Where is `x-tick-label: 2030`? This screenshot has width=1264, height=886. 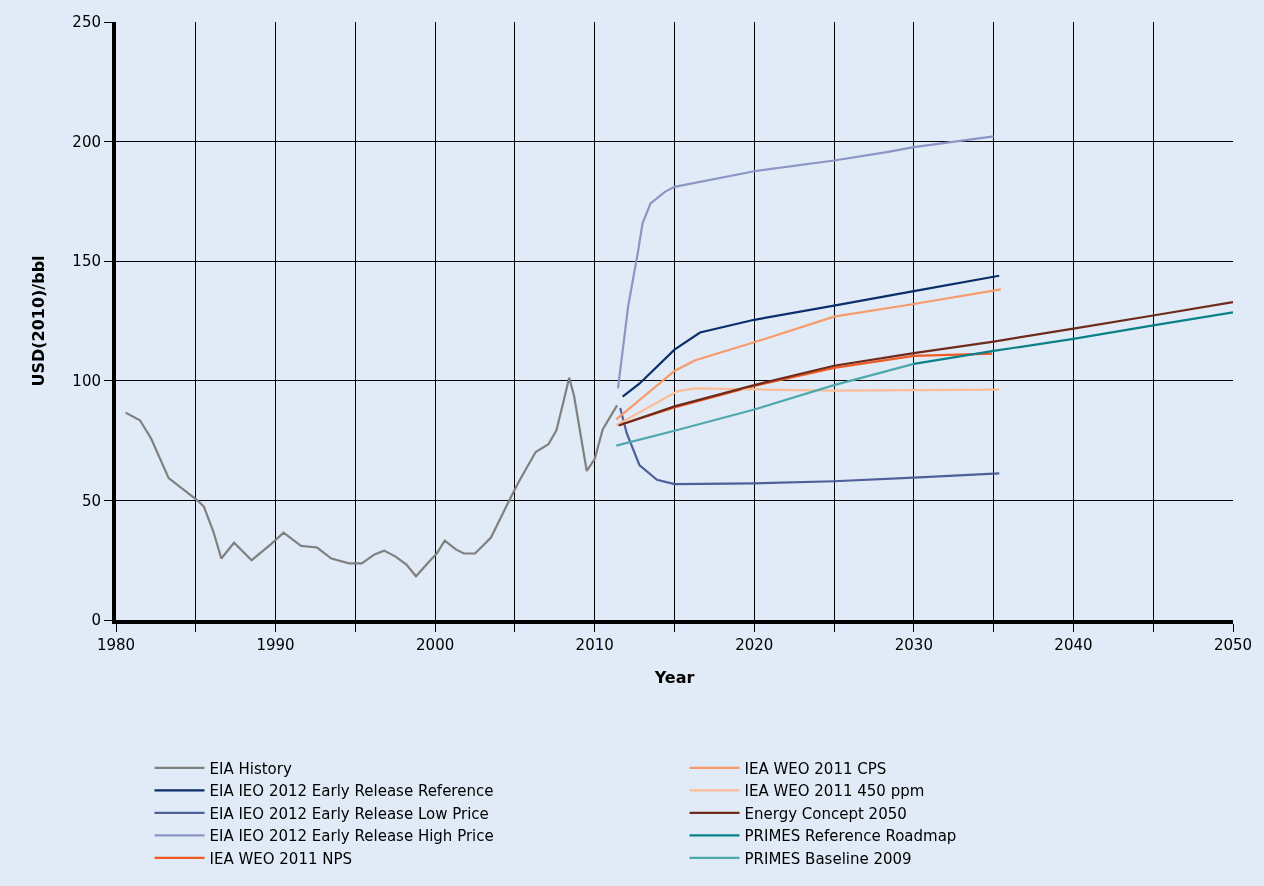
x-tick-label: 2030 is located at coordinates (913, 645).